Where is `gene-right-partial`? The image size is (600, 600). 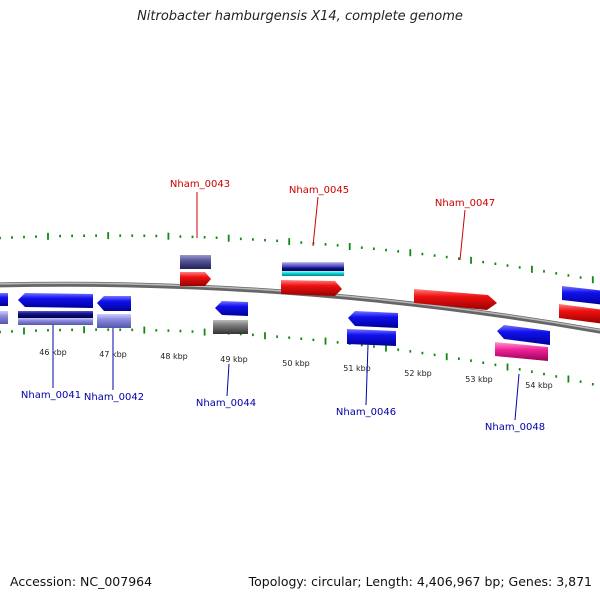
gene-right-partial is located at coordinates (579, 305).